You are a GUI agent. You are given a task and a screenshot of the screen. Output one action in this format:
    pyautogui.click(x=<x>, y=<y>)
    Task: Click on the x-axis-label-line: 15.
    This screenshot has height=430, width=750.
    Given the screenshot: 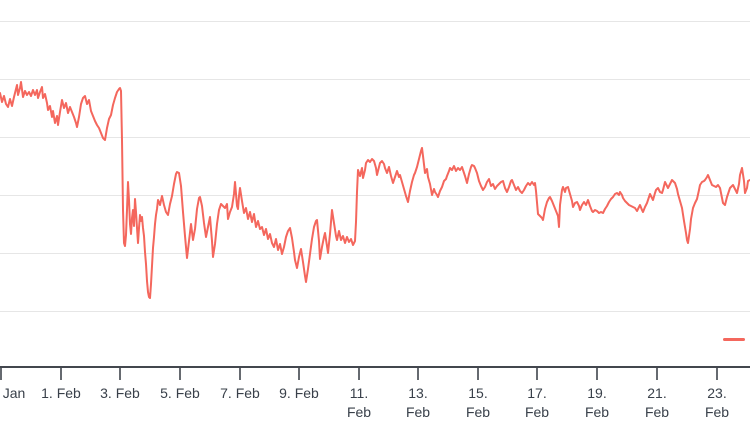 What is the action you would take?
    pyautogui.click(x=478, y=393)
    